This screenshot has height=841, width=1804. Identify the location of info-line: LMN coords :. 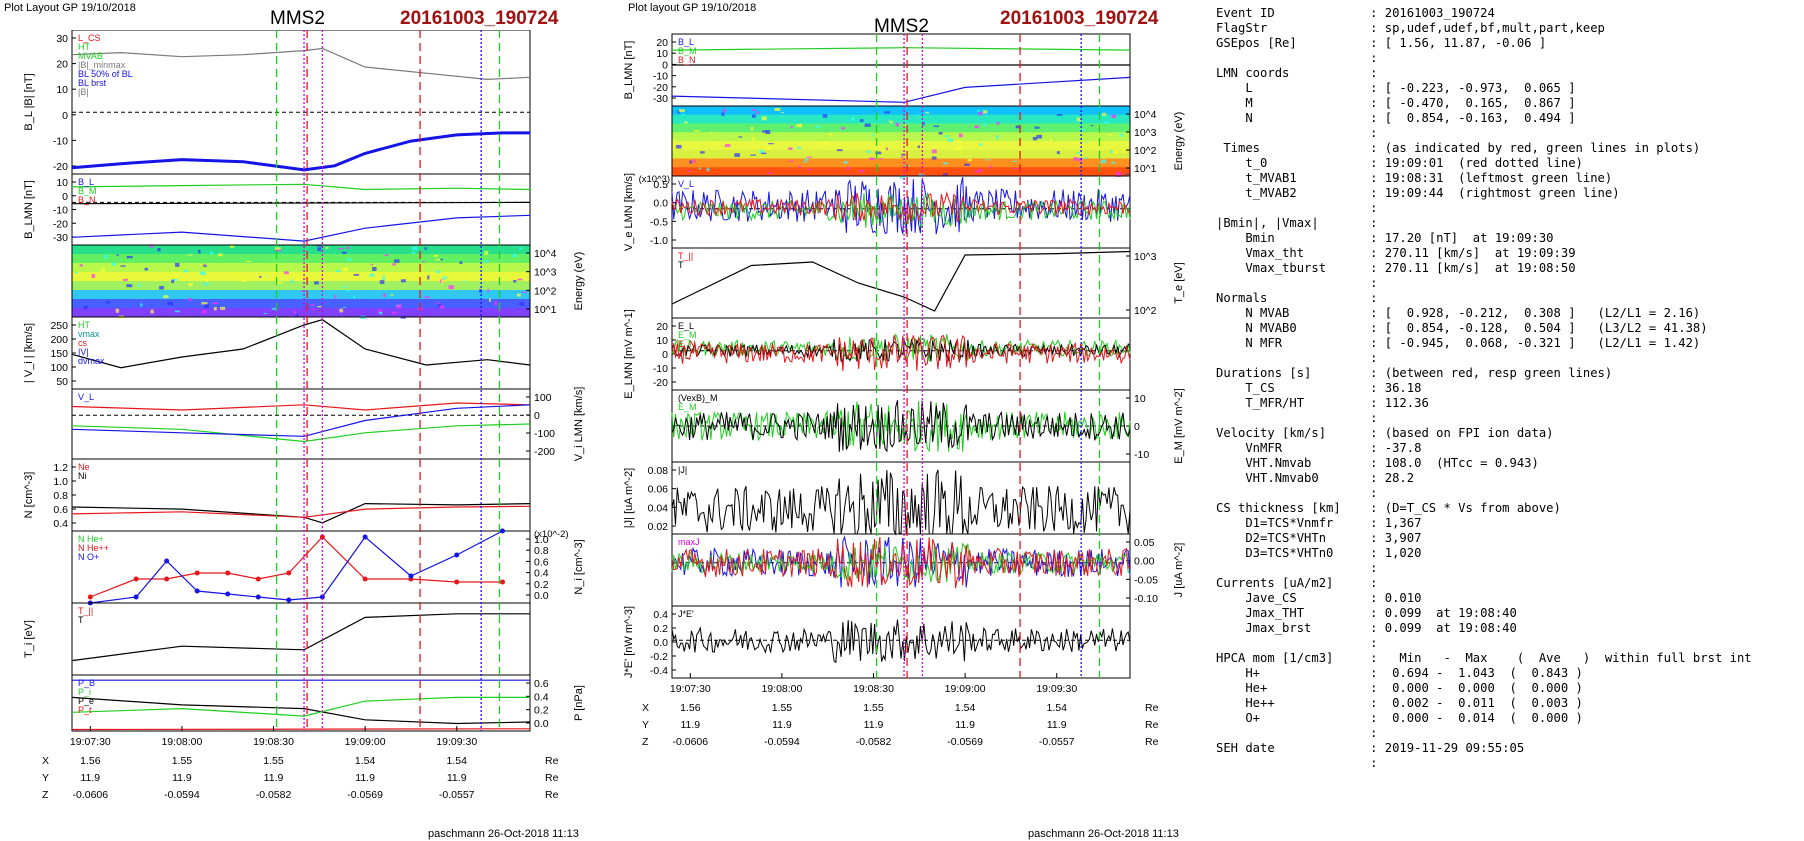
(1297, 73).